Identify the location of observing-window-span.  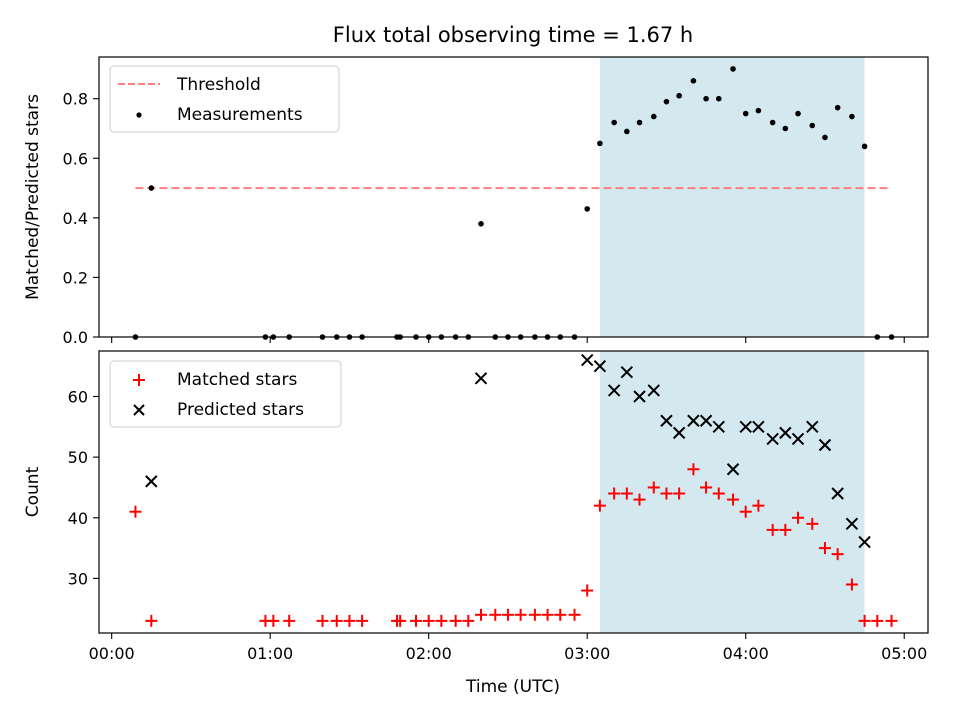
(732, 492).